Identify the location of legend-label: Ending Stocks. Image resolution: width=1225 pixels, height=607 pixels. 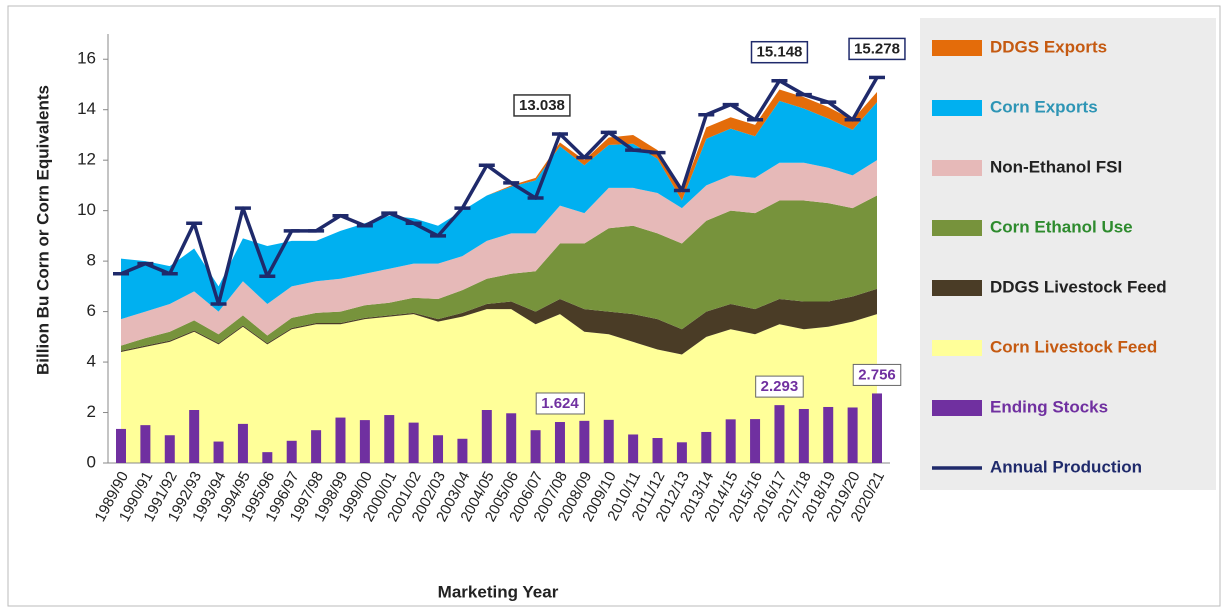
(1049, 406).